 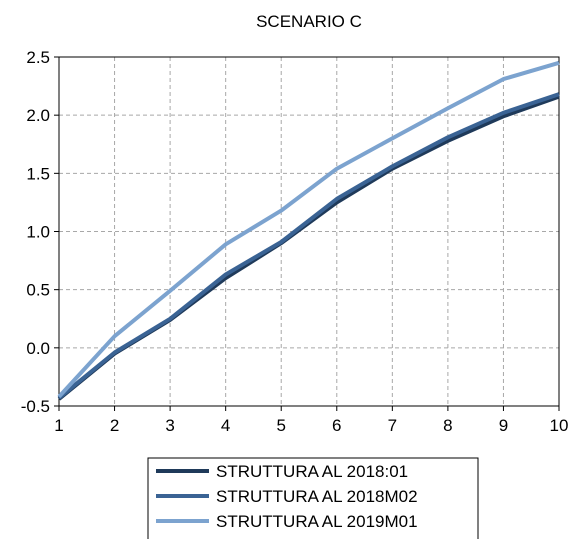 I want to click on x-tick-label: 6, so click(x=336, y=425).